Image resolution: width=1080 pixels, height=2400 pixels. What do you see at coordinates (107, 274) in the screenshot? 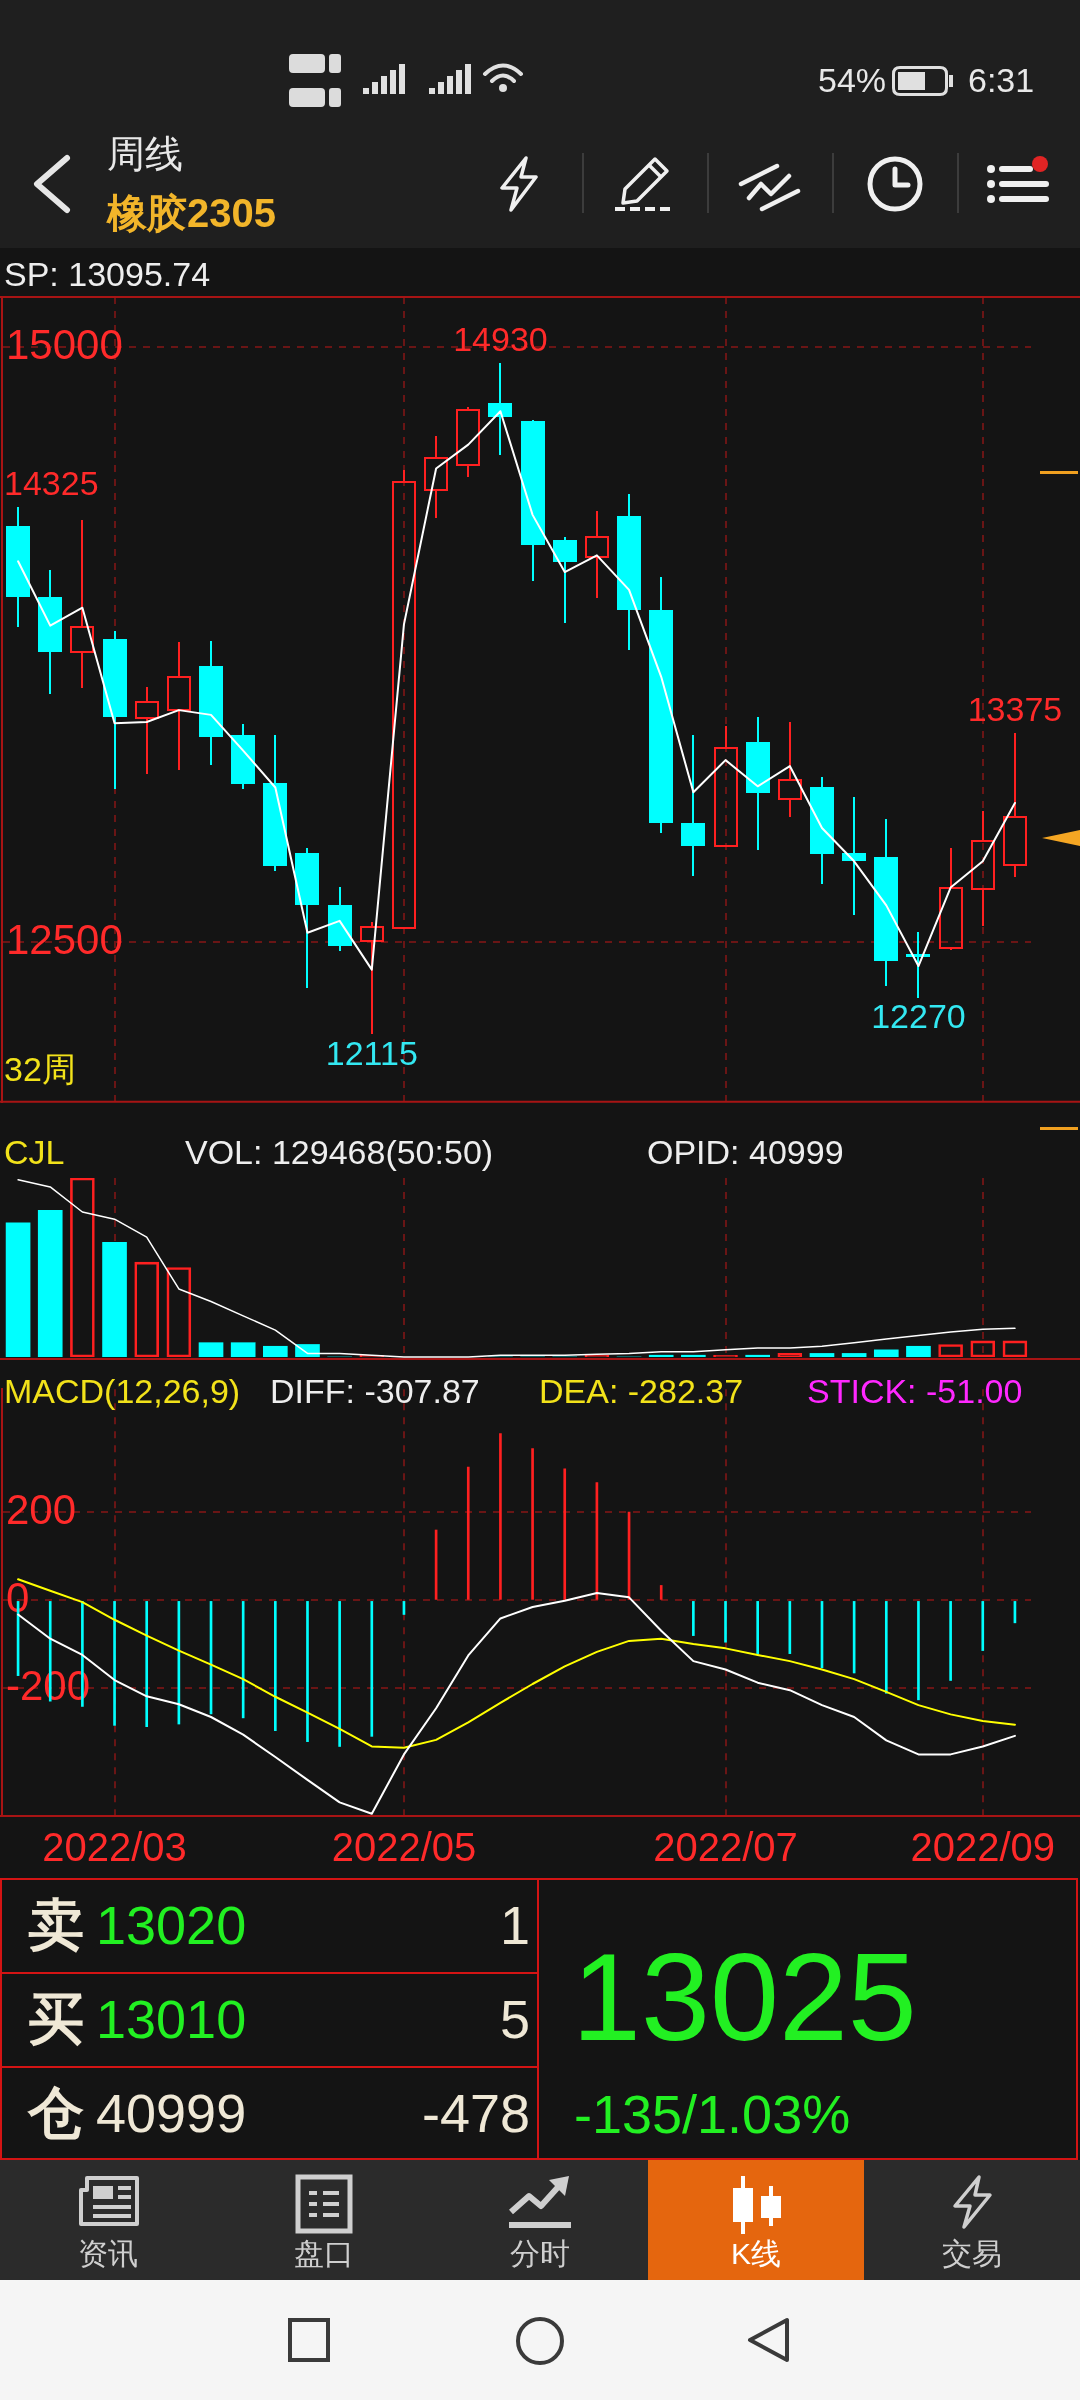
I see `text: SP: 13095.74` at bounding box center [107, 274].